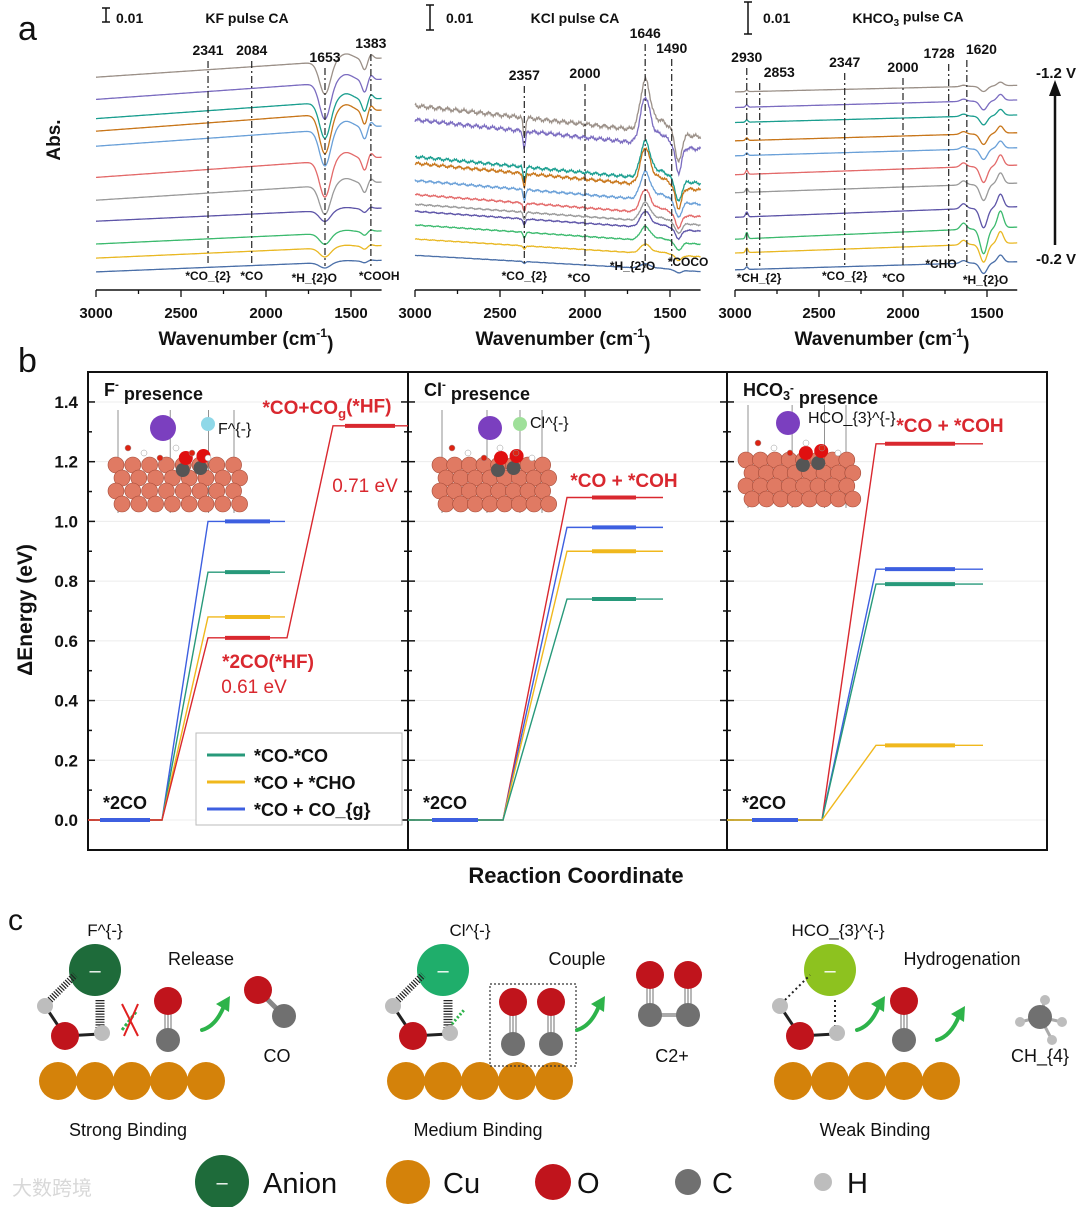  What do you see at coordinates (153, 391) in the screenshot?
I see `subpanel-title: F- presence` at bounding box center [153, 391].